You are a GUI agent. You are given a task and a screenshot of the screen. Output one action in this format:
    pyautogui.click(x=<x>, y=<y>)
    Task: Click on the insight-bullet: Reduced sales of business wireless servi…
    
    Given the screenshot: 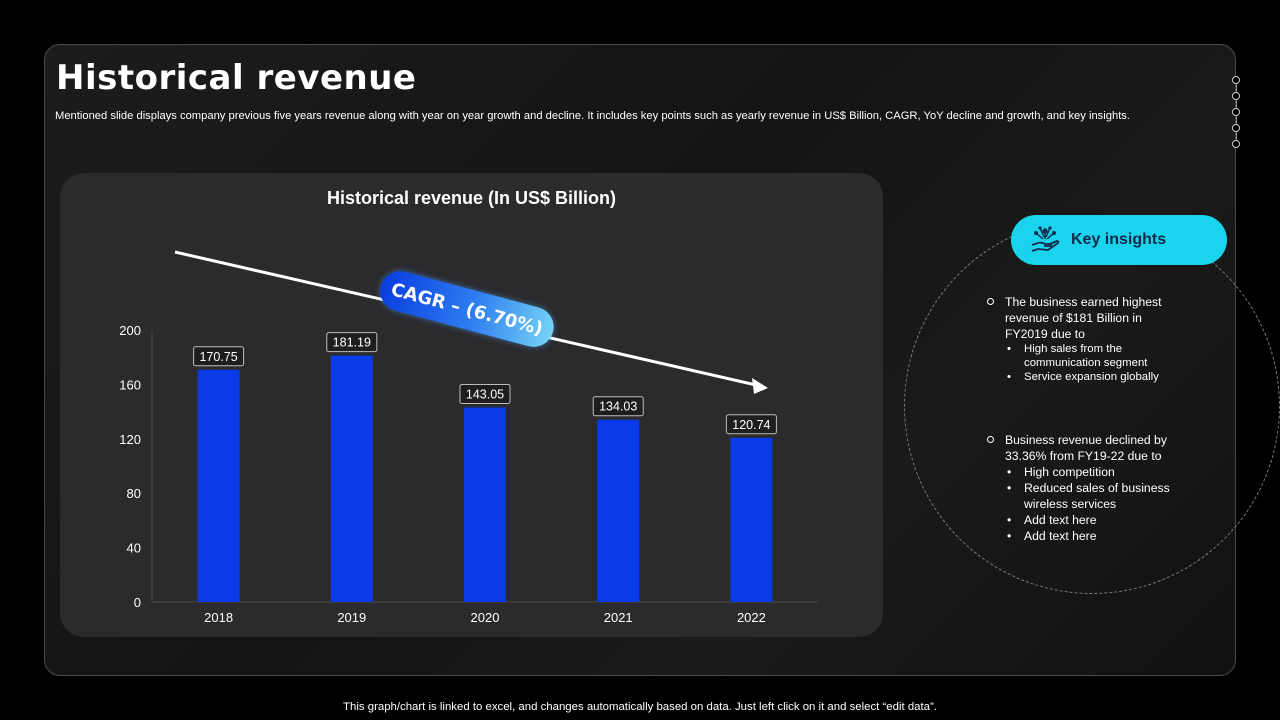 What is the action you would take?
    pyautogui.click(x=1106, y=496)
    